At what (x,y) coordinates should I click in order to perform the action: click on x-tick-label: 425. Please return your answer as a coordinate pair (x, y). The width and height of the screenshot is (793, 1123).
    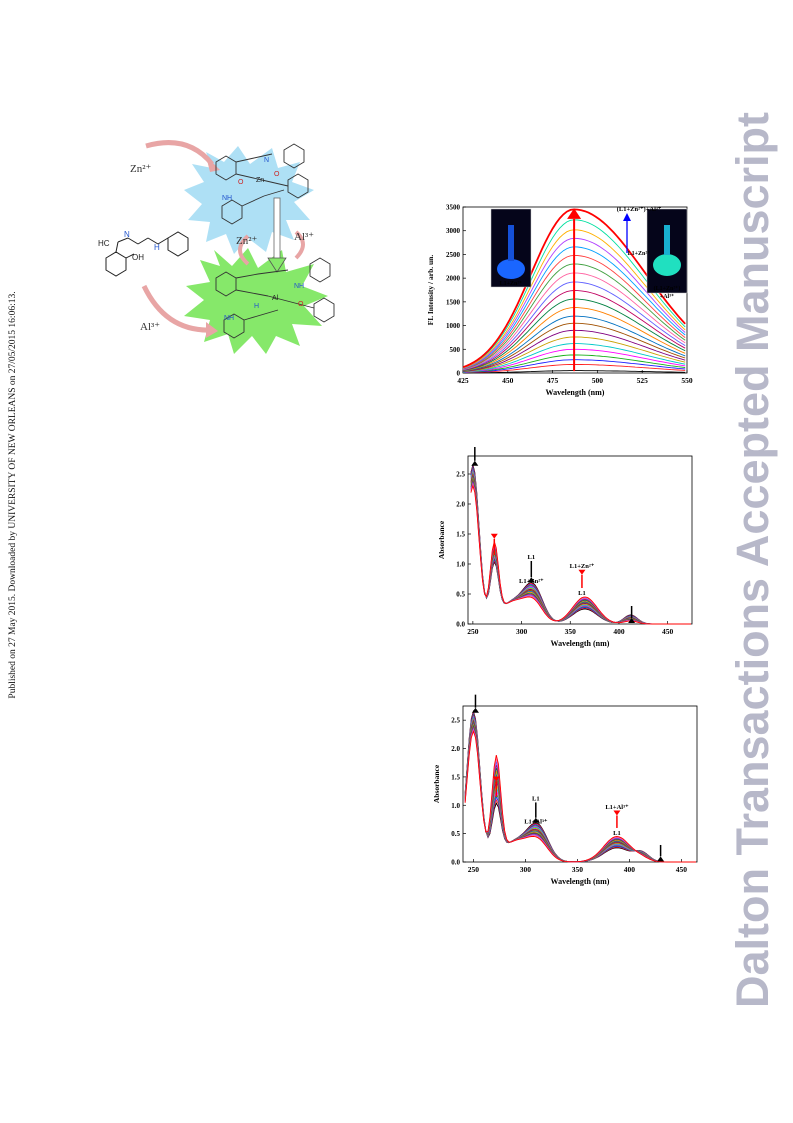
    Looking at the image, I should click on (463, 380).